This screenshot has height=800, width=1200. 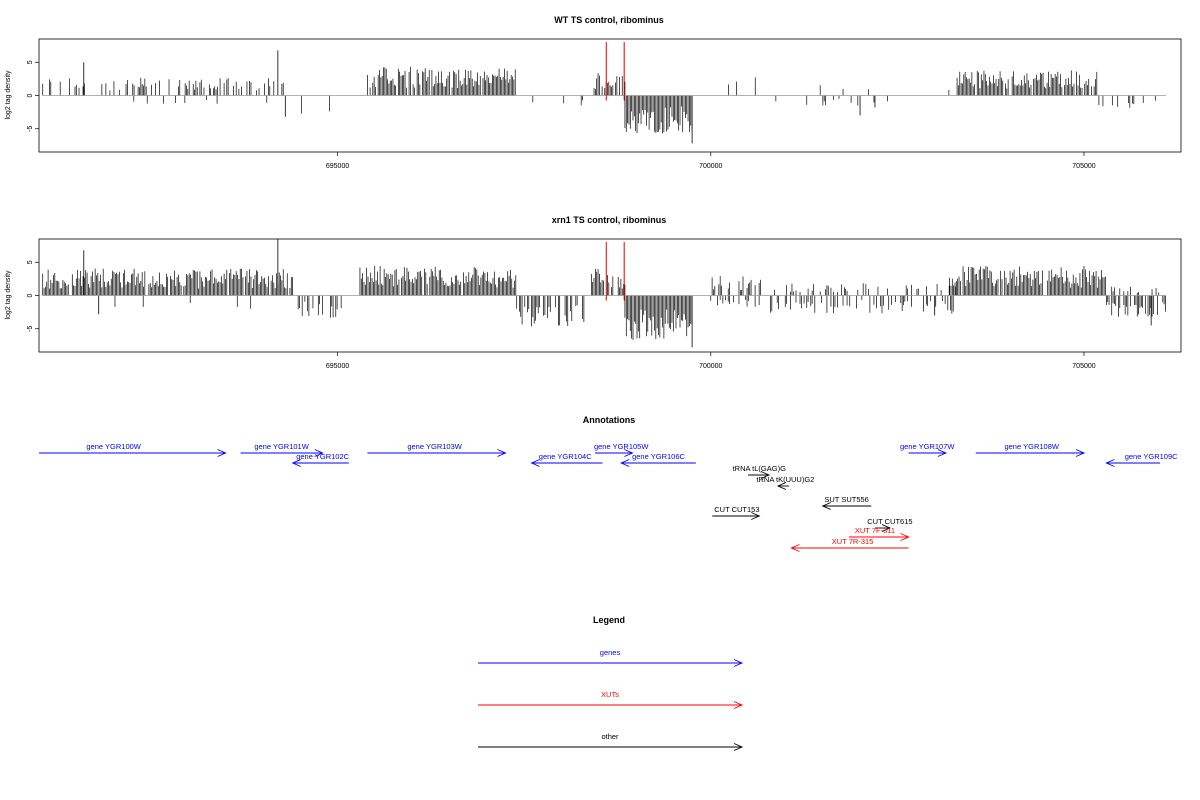 I want to click on panel-wt-bars, so click(x=599, y=97).